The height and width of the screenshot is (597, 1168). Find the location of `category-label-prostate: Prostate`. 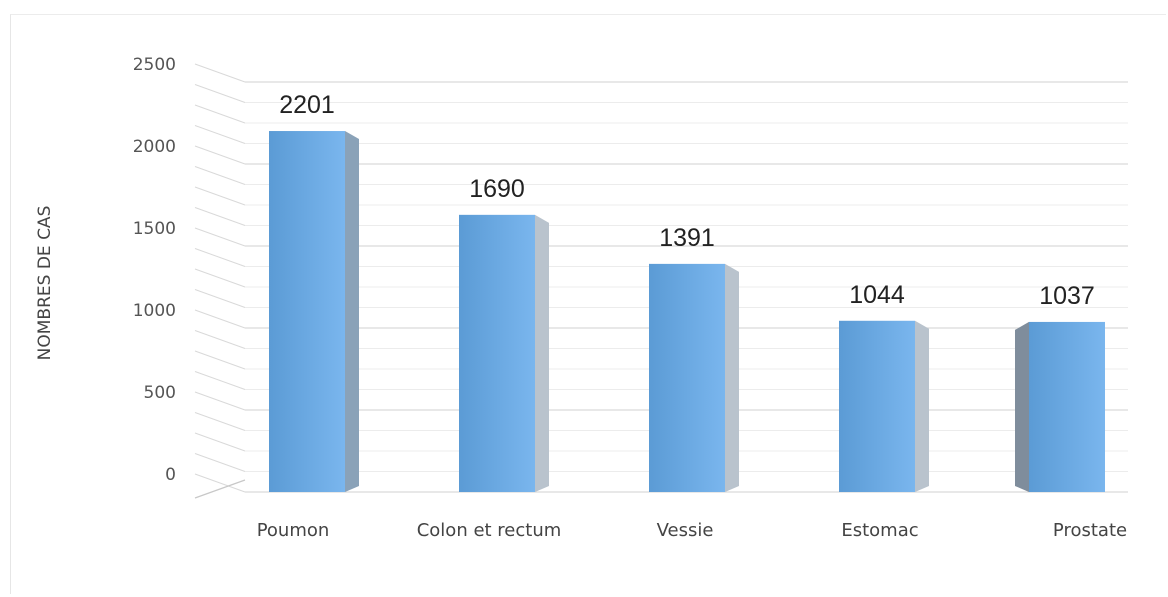

category-label-prostate: Prostate is located at coordinates (1090, 530).